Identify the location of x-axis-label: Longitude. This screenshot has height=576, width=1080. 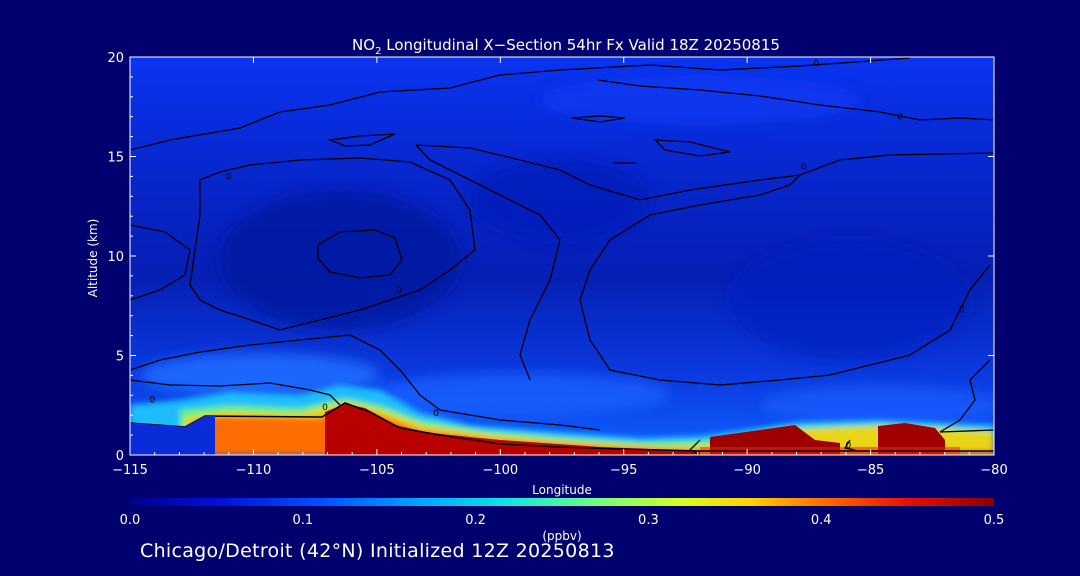
(562, 490).